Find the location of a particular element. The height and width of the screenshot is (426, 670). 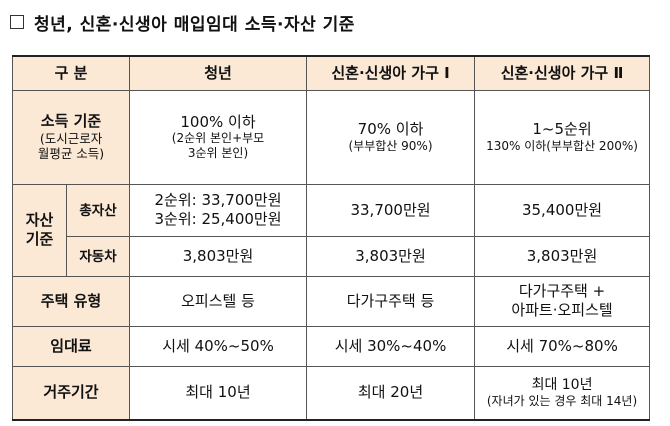

asset-car-row: 자동차 3,803만원 3,803만원 3,803만원 is located at coordinates (332, 256).